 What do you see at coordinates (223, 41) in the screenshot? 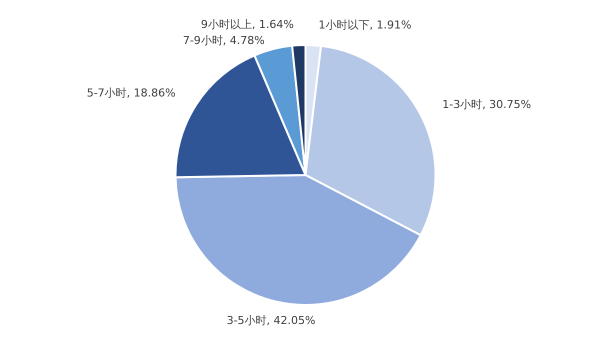
I see `slice-label: 7-9小时, 4.78%` at bounding box center [223, 41].